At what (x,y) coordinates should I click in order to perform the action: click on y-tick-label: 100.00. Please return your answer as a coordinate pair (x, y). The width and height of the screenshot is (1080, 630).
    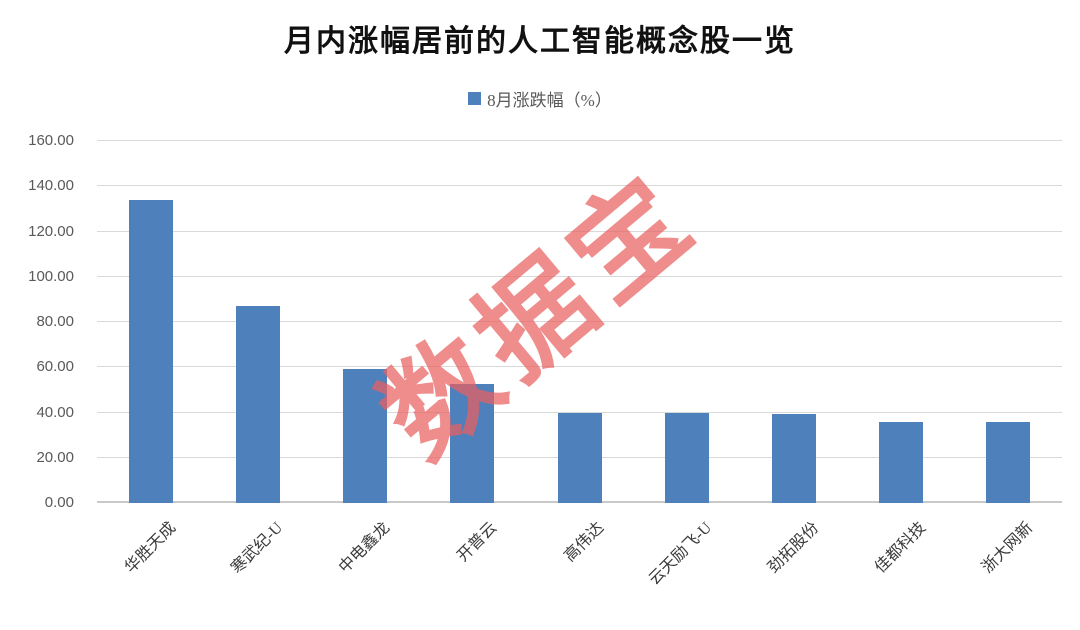
    Looking at the image, I should click on (51, 276).